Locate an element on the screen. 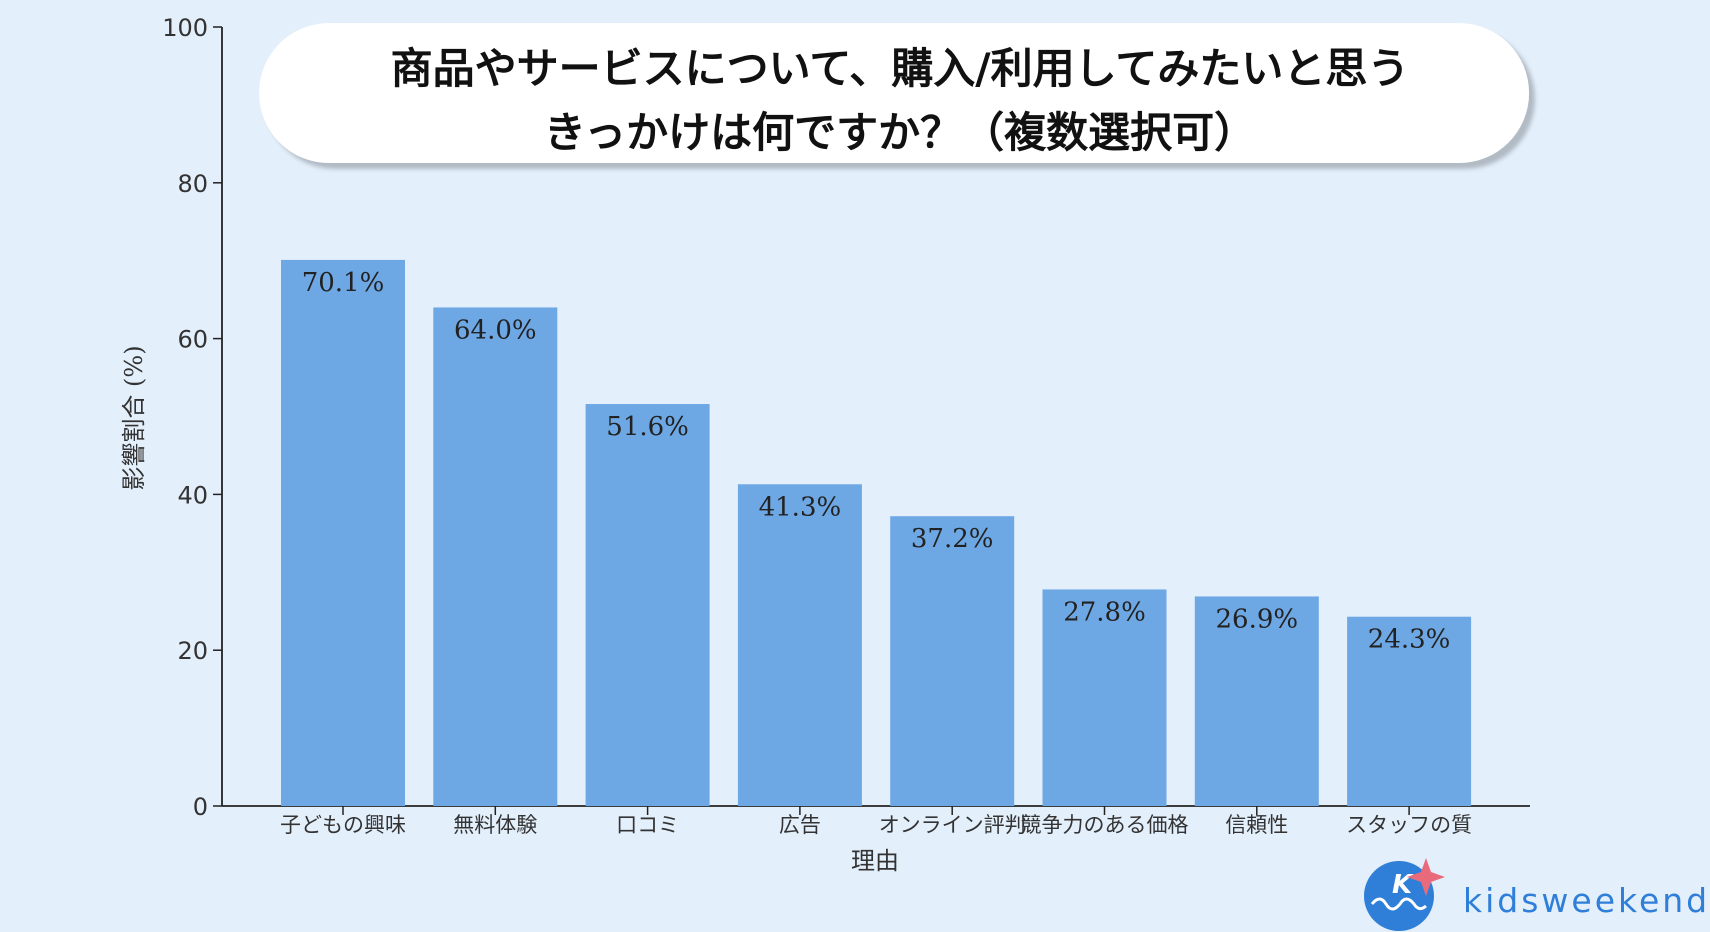 This screenshot has height=932, width=1710. y-tick-label: 60 is located at coordinates (192, 340).